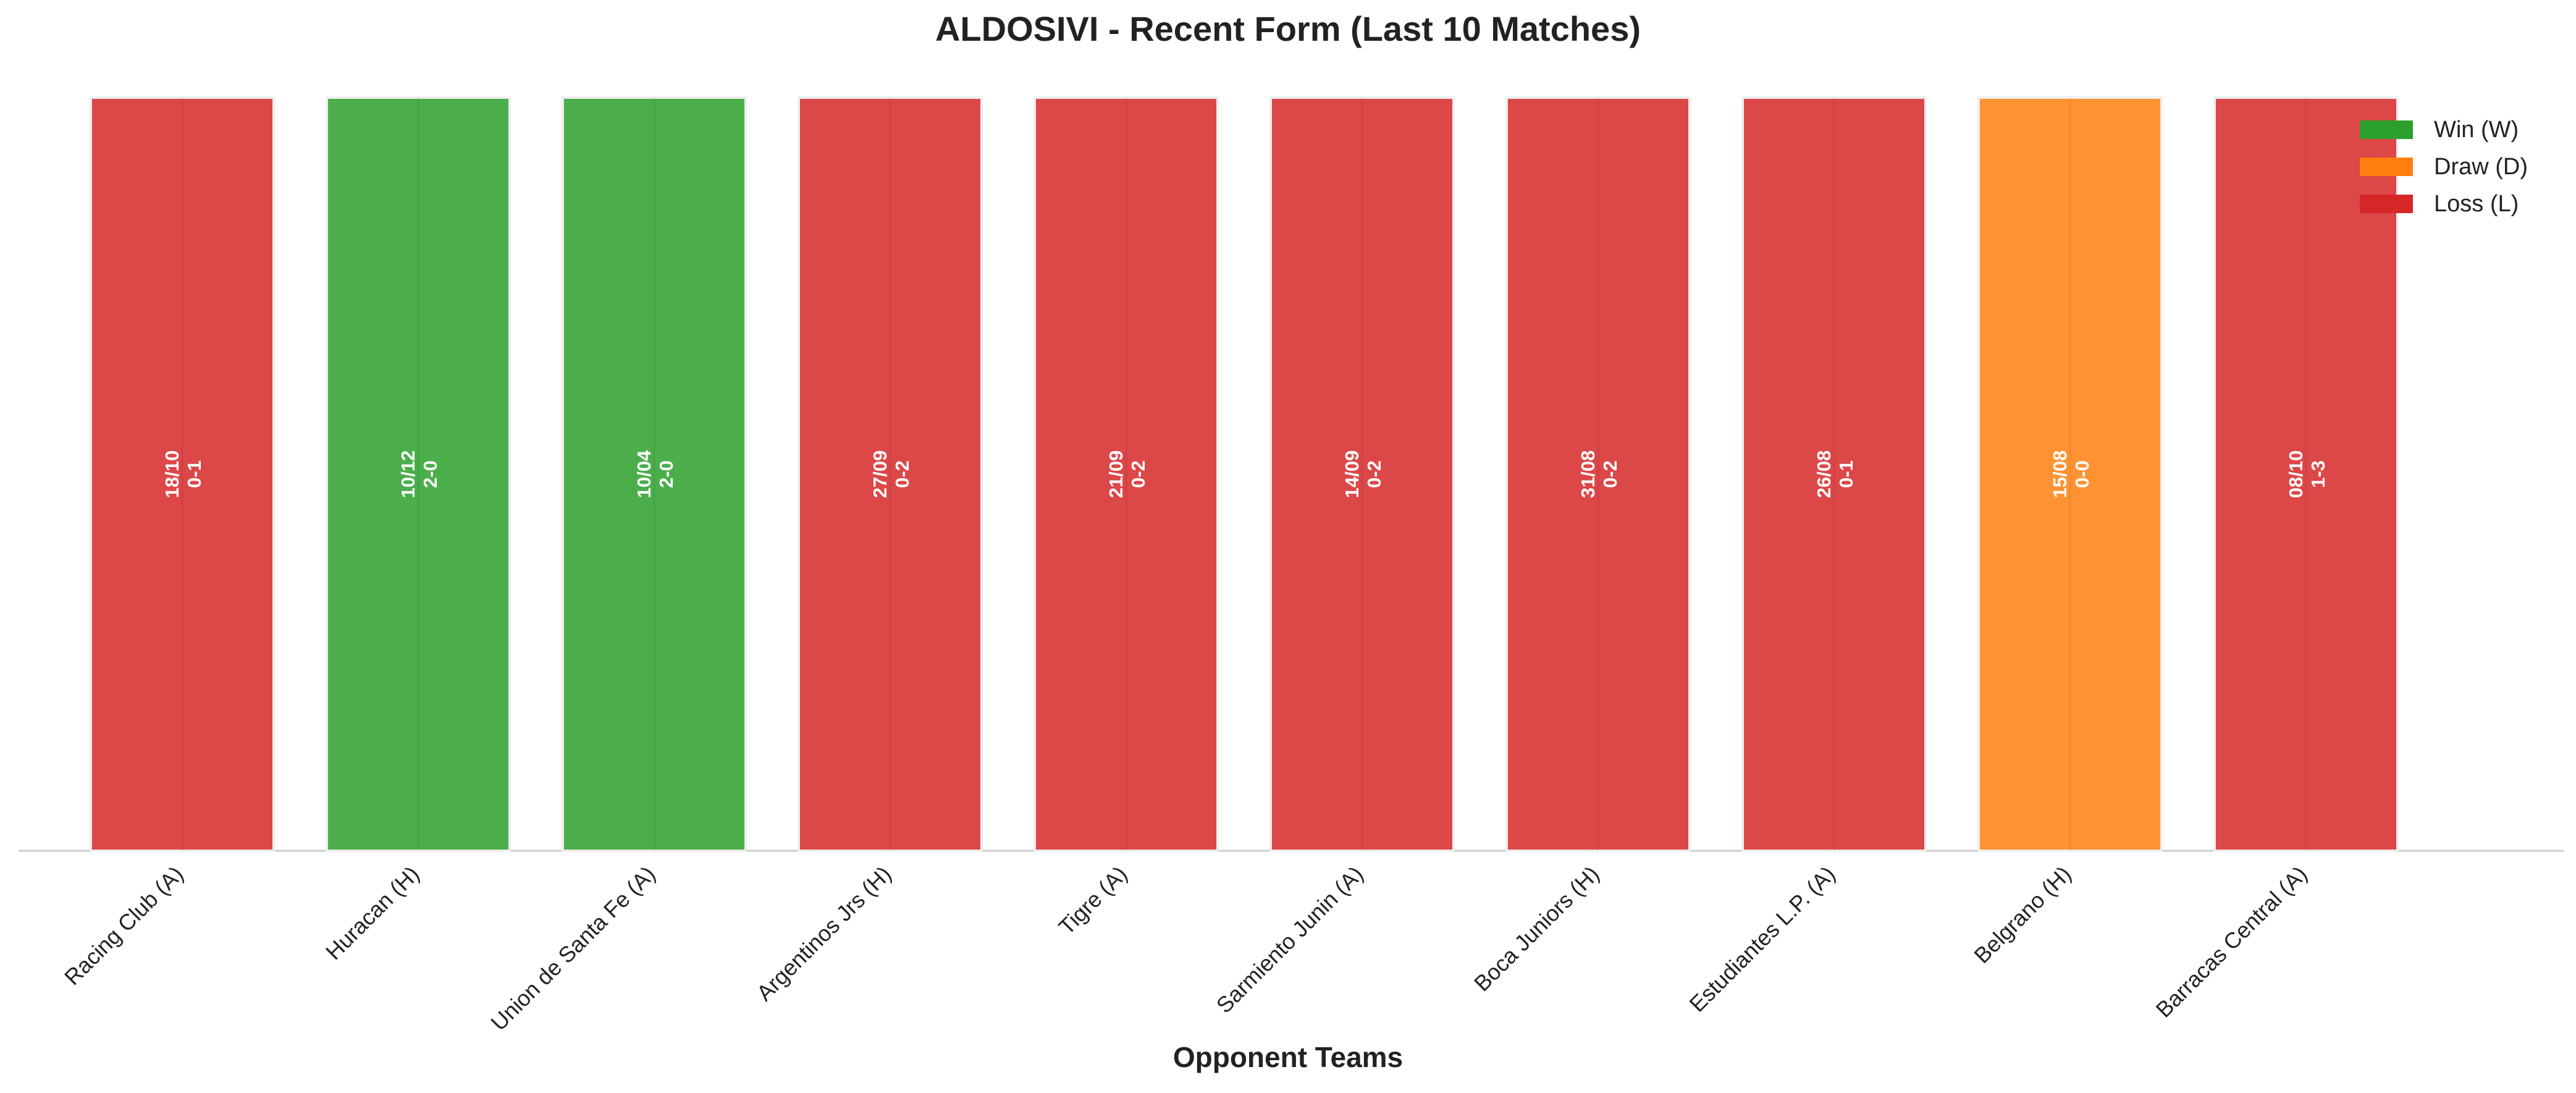 This screenshot has height=1093, width=2576. Describe the element at coordinates (1536, 929) in the screenshot. I see `x-tick-label-7: Boca Juniors (H)` at that location.